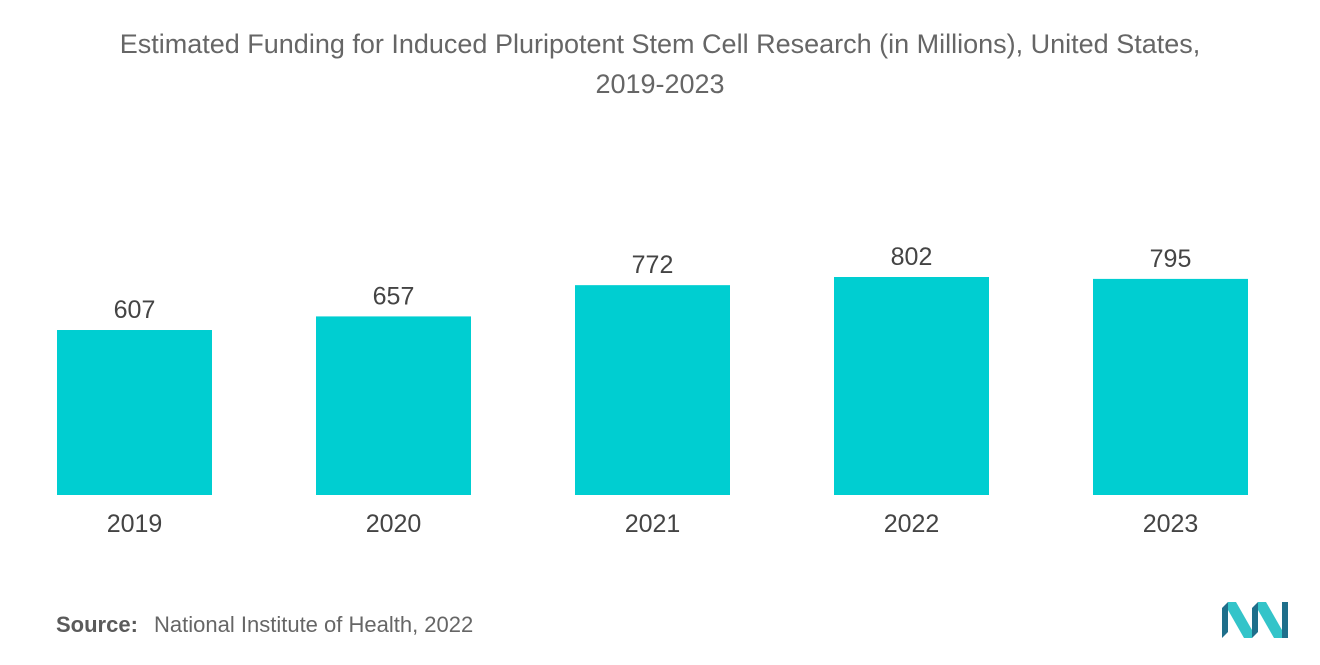 The height and width of the screenshot is (665, 1320). What do you see at coordinates (393, 405) in the screenshot?
I see `bar-2020` at bounding box center [393, 405].